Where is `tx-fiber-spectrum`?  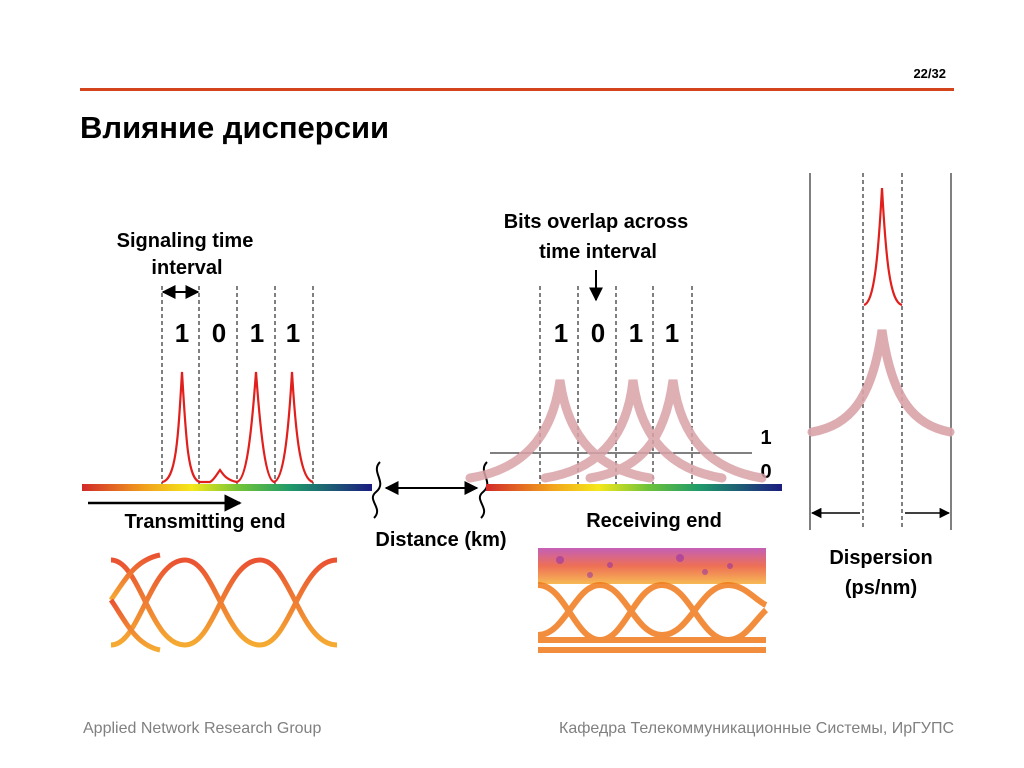
tx-fiber-spectrum is located at coordinates (227, 487).